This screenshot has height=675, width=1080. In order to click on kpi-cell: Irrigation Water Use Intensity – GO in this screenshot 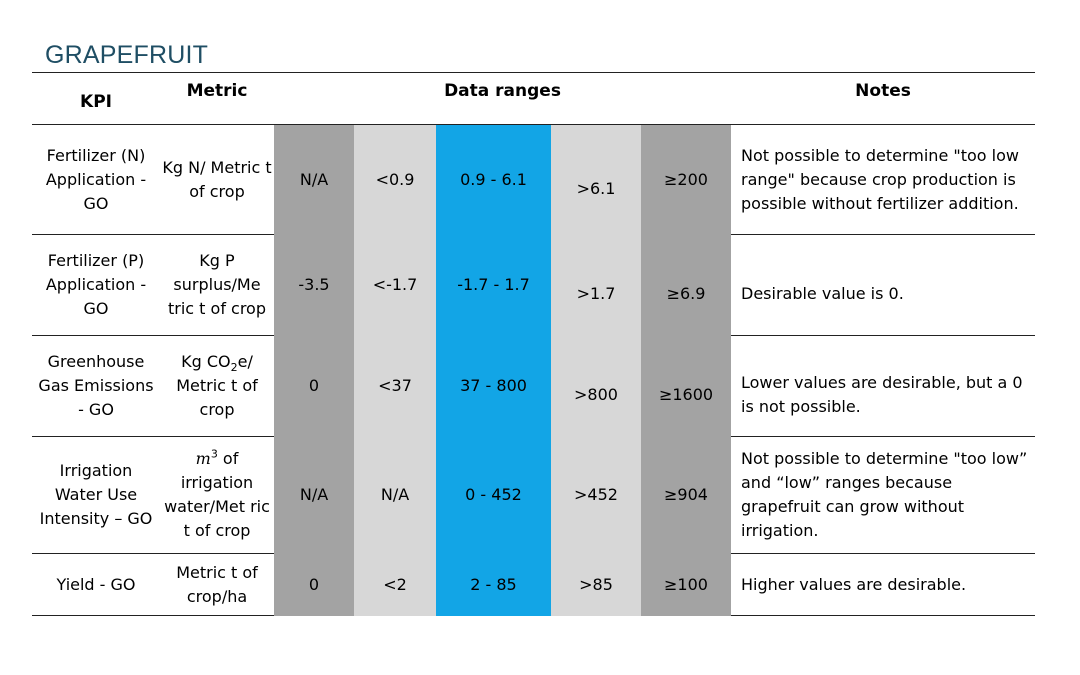, I will do `click(96, 495)`.